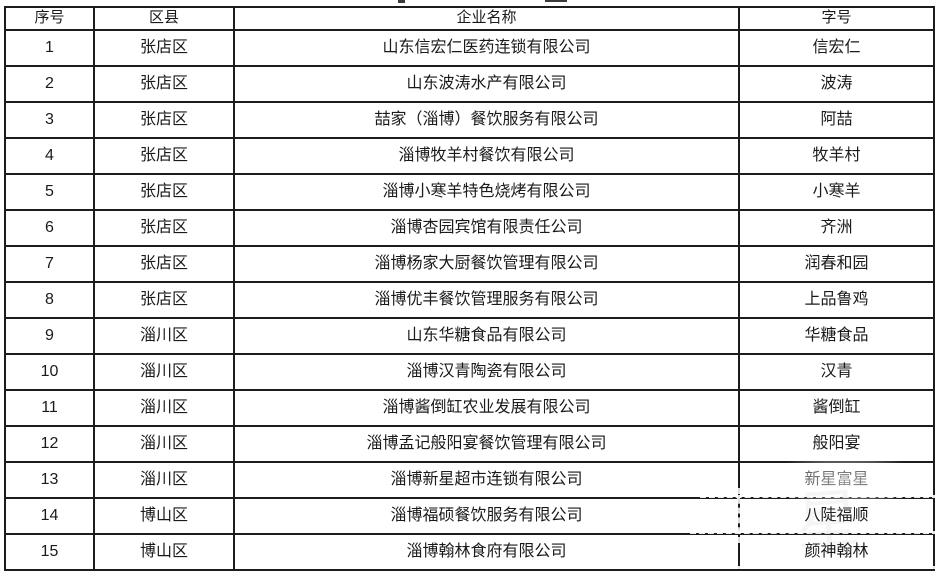  Describe the element at coordinates (49, 18) in the screenshot. I see `header-row-number: 序号` at that location.